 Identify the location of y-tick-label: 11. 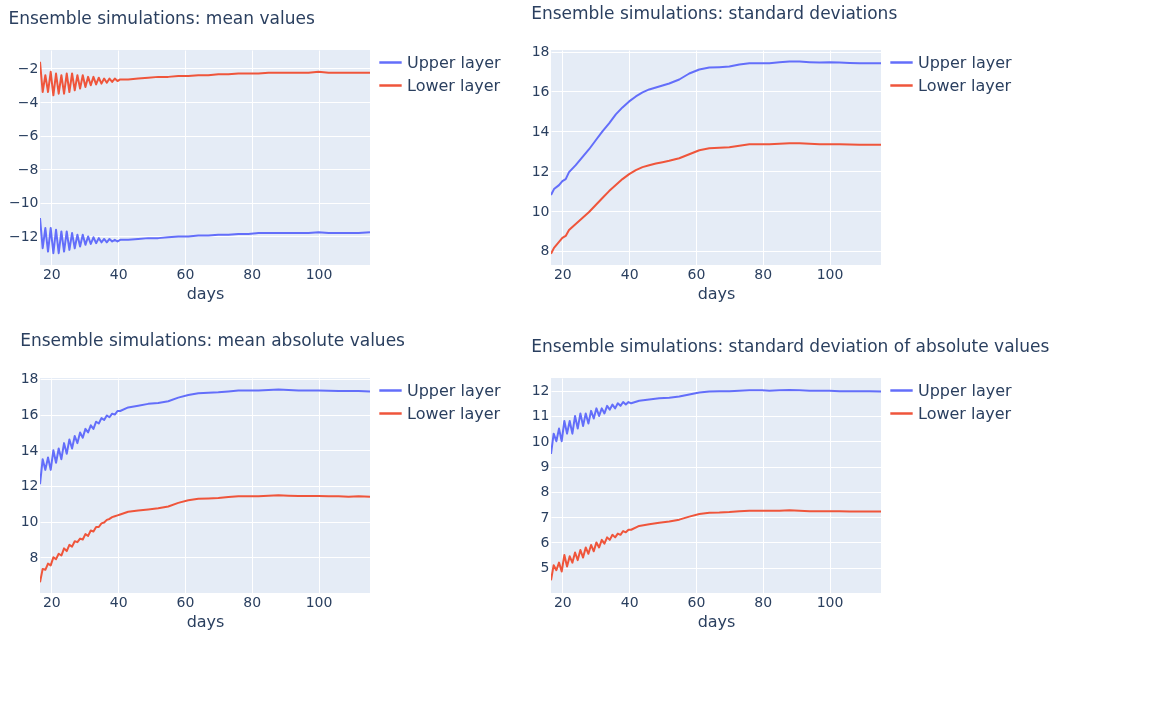
(540, 415).